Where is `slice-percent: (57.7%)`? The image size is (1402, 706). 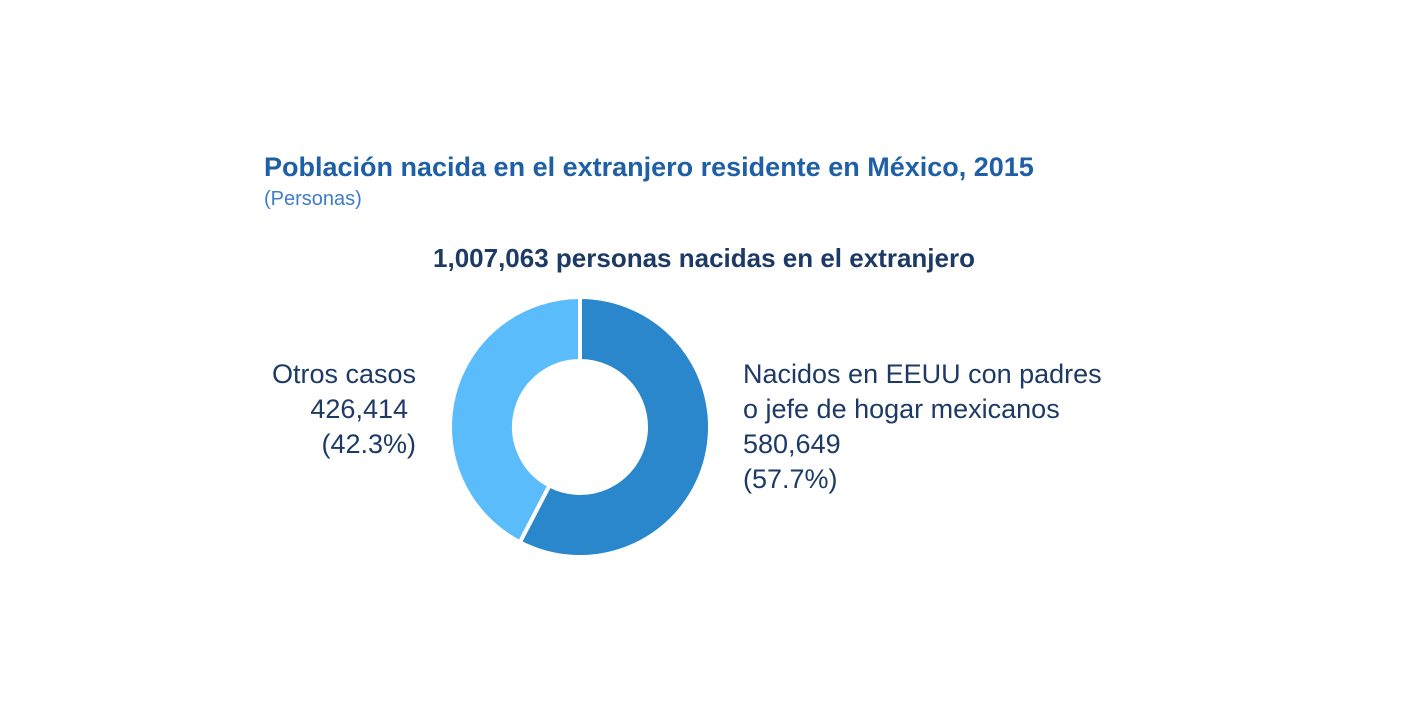
slice-percent: (57.7%) is located at coordinates (790, 479).